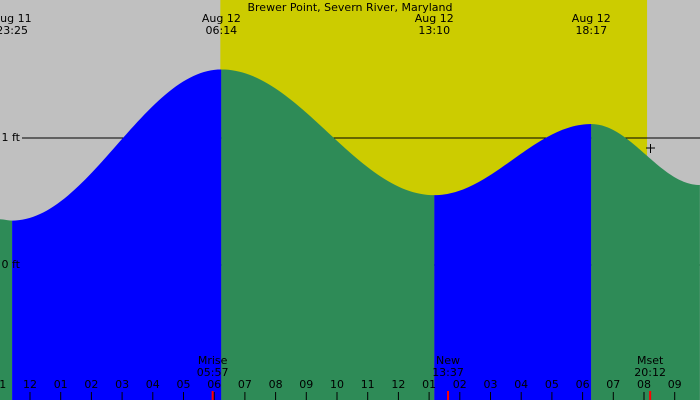  I want to click on moon-event-name: Mrise, so click(213, 360).